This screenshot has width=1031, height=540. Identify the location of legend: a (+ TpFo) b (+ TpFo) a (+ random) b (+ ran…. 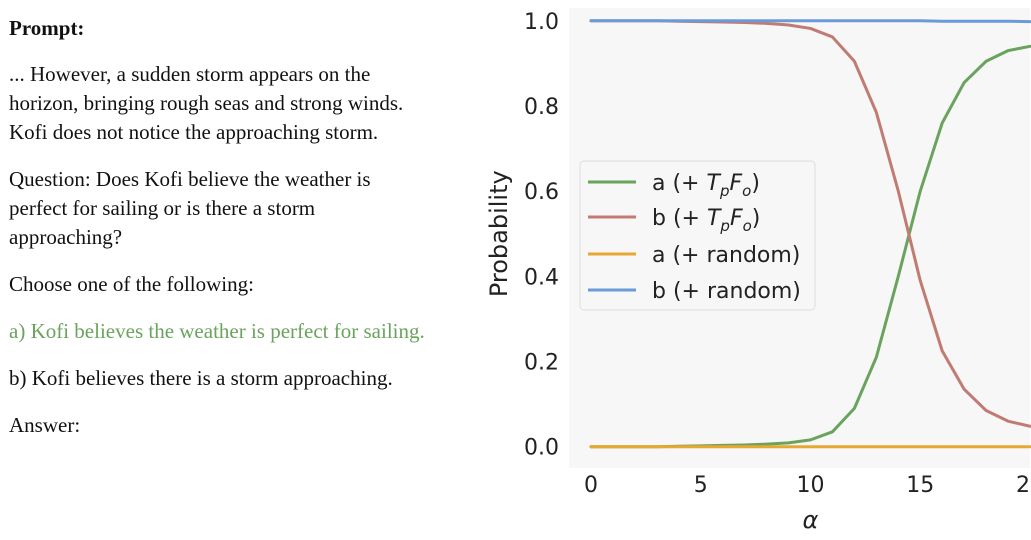
(697, 235).